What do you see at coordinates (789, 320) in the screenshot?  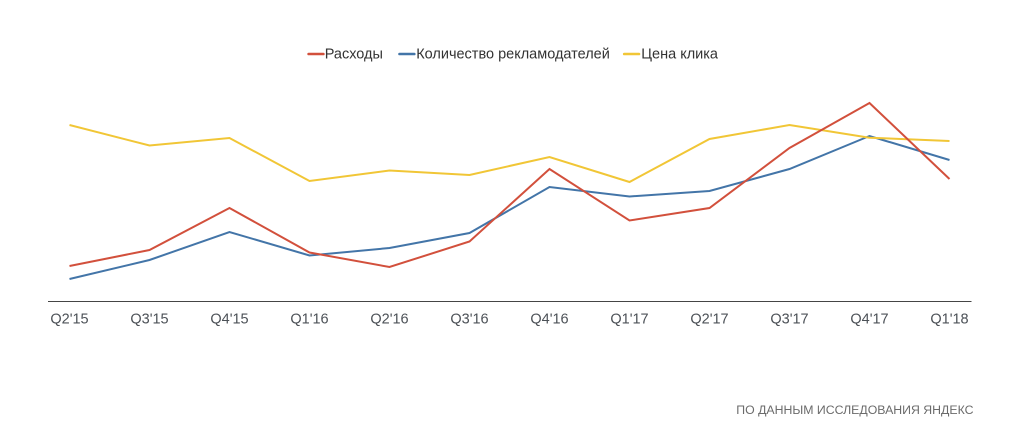 I see `svg-text: Q3'17` at bounding box center [789, 320].